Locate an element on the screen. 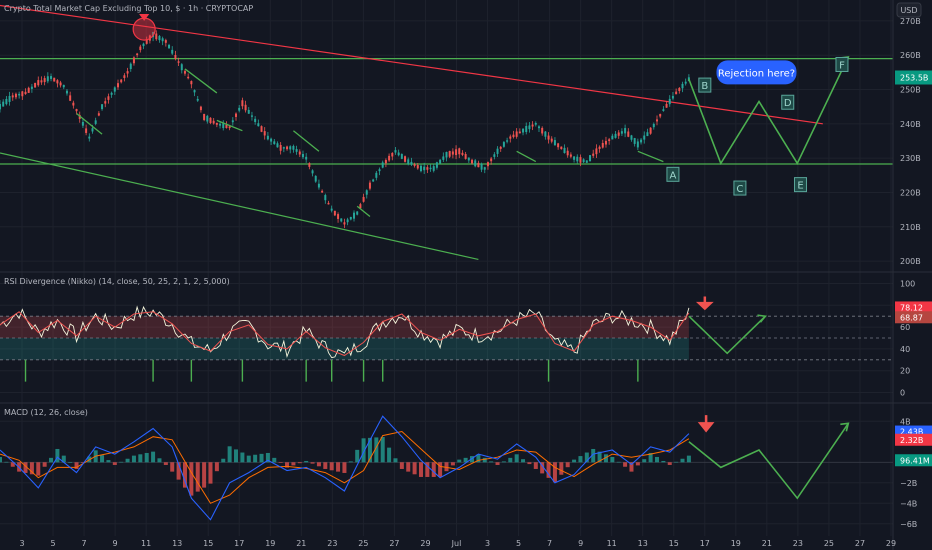  time-tick-label: 19 is located at coordinates (270, 543).